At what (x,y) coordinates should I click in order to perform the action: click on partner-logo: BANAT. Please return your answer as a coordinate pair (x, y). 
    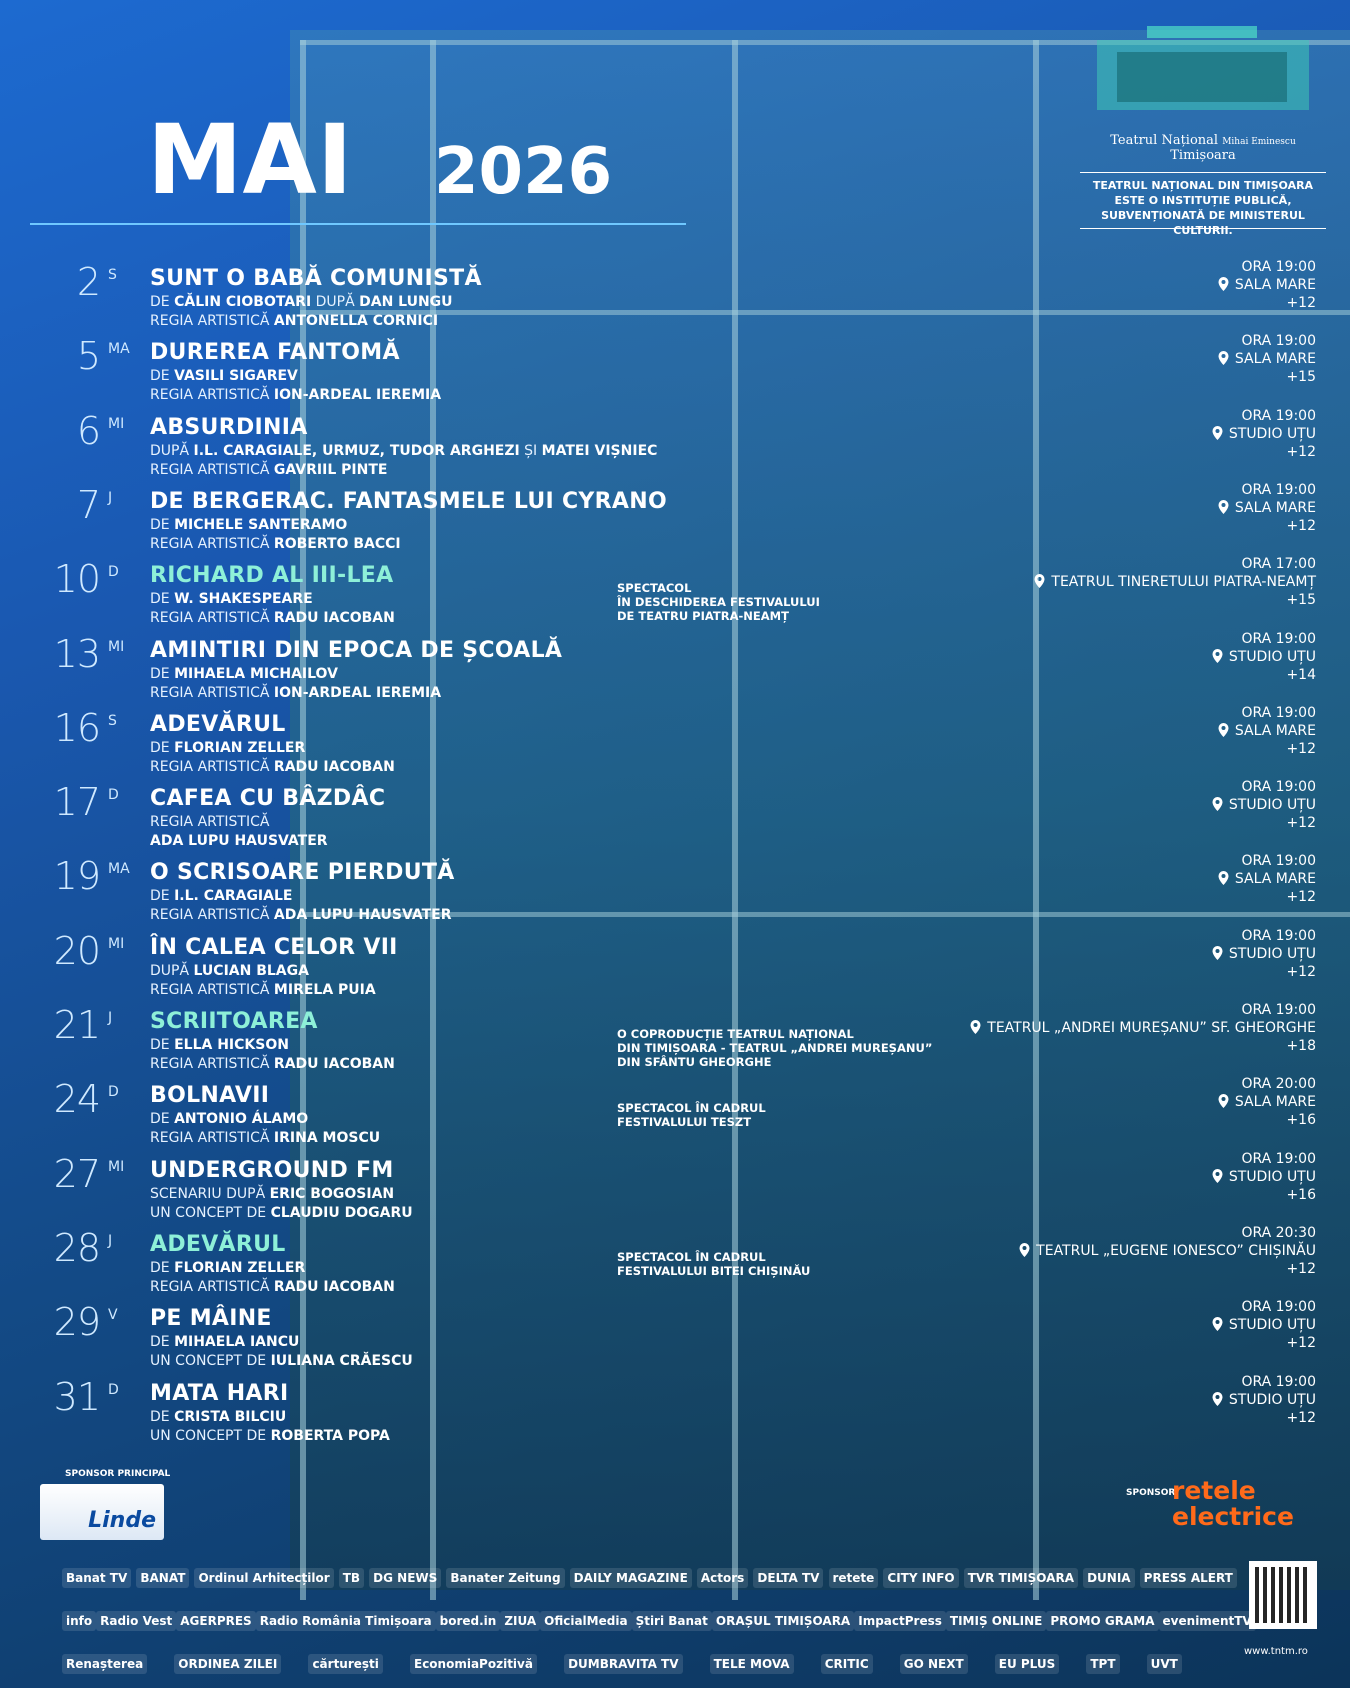
    Looking at the image, I should click on (163, 1578).